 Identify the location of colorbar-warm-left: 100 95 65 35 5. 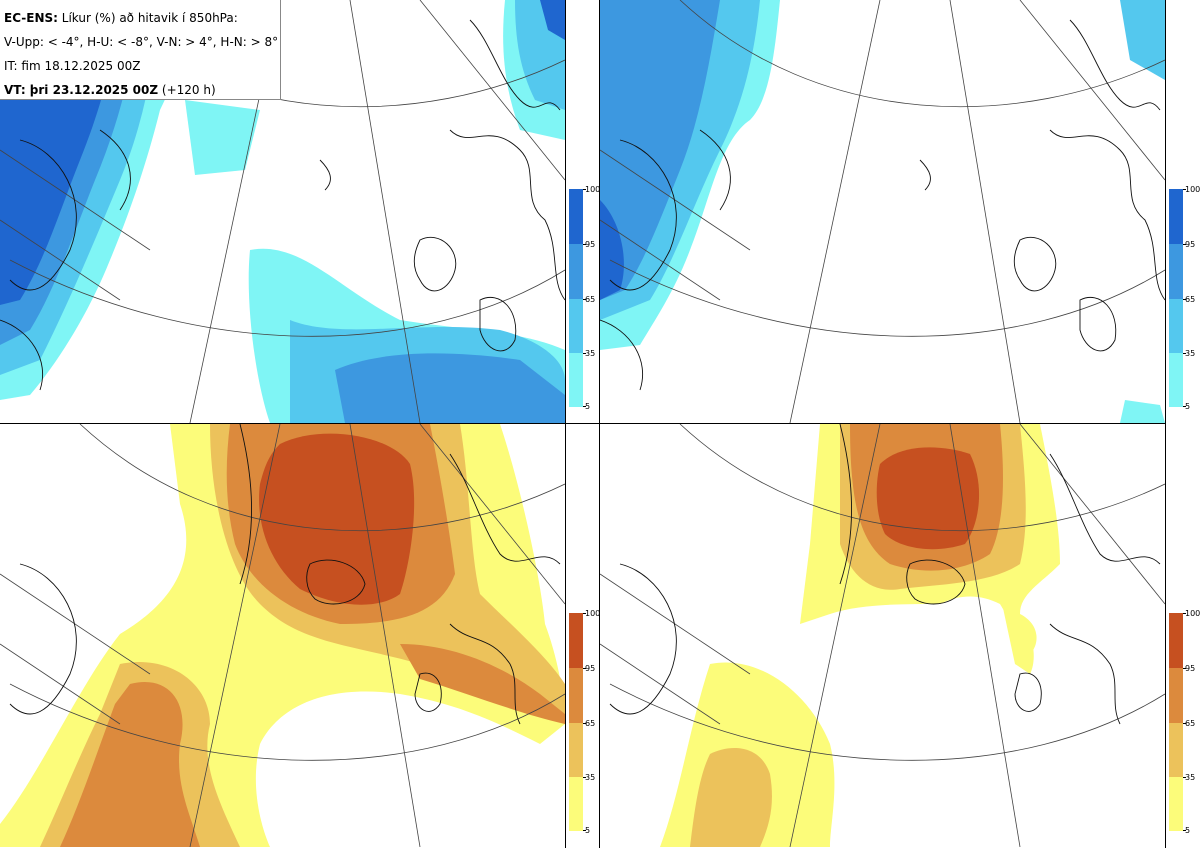
(584, 722).